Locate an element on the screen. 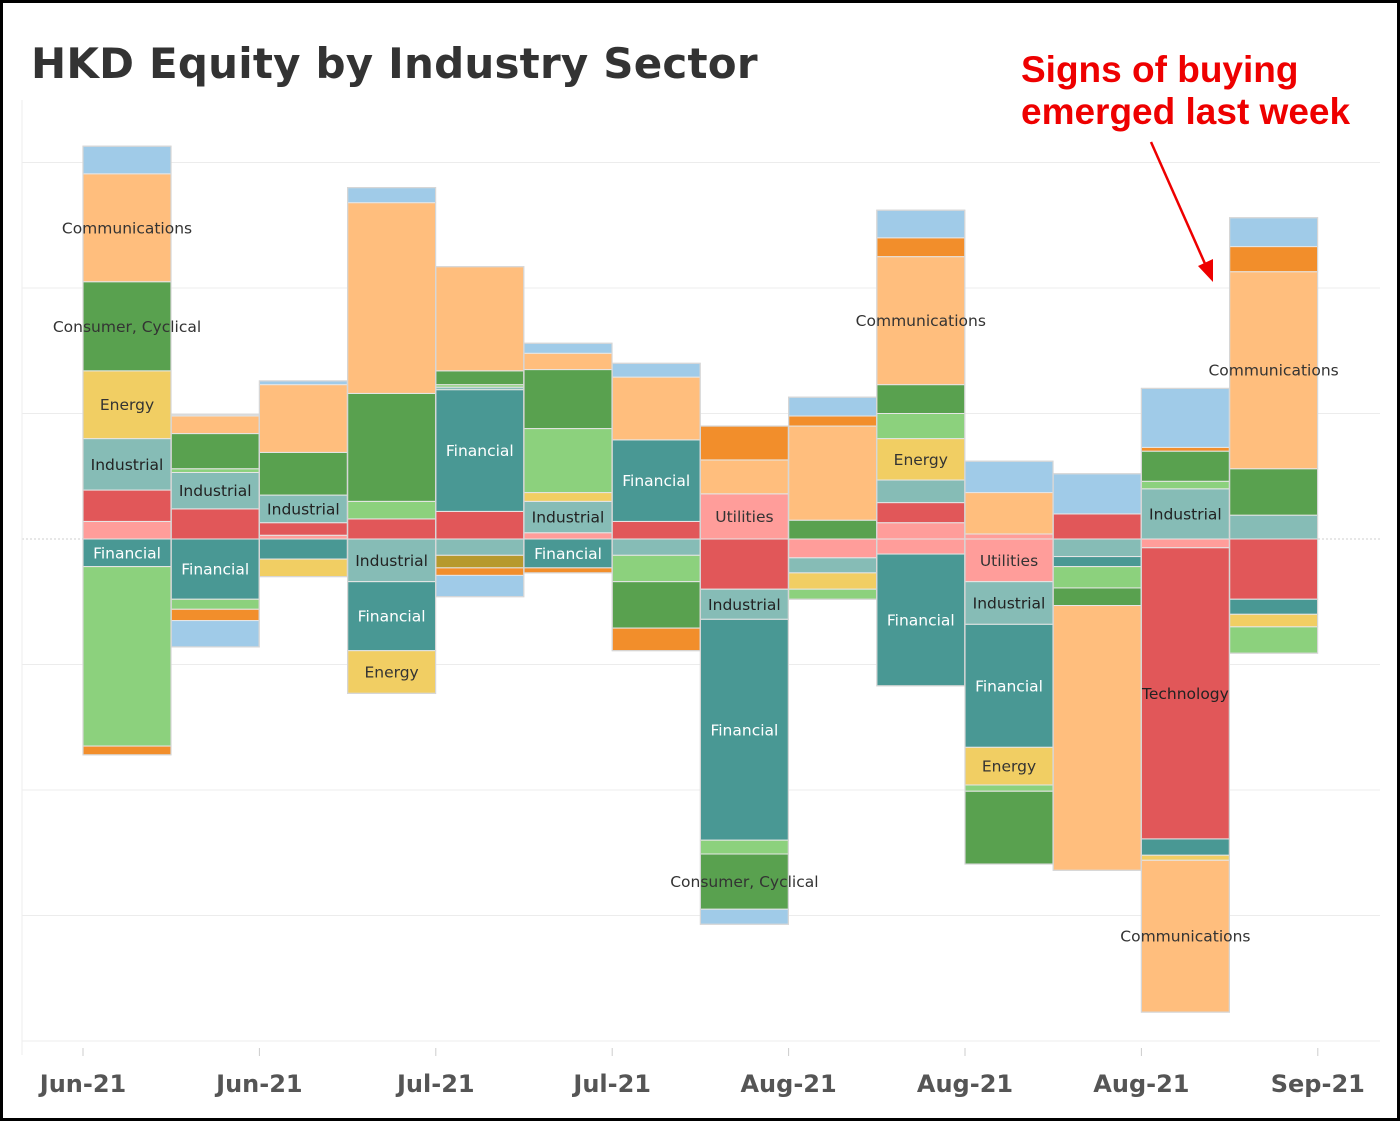 This screenshot has width=1400, height=1121. segment-label-consumer-cyclical: Consumer, Cyclical is located at coordinates (744, 882).